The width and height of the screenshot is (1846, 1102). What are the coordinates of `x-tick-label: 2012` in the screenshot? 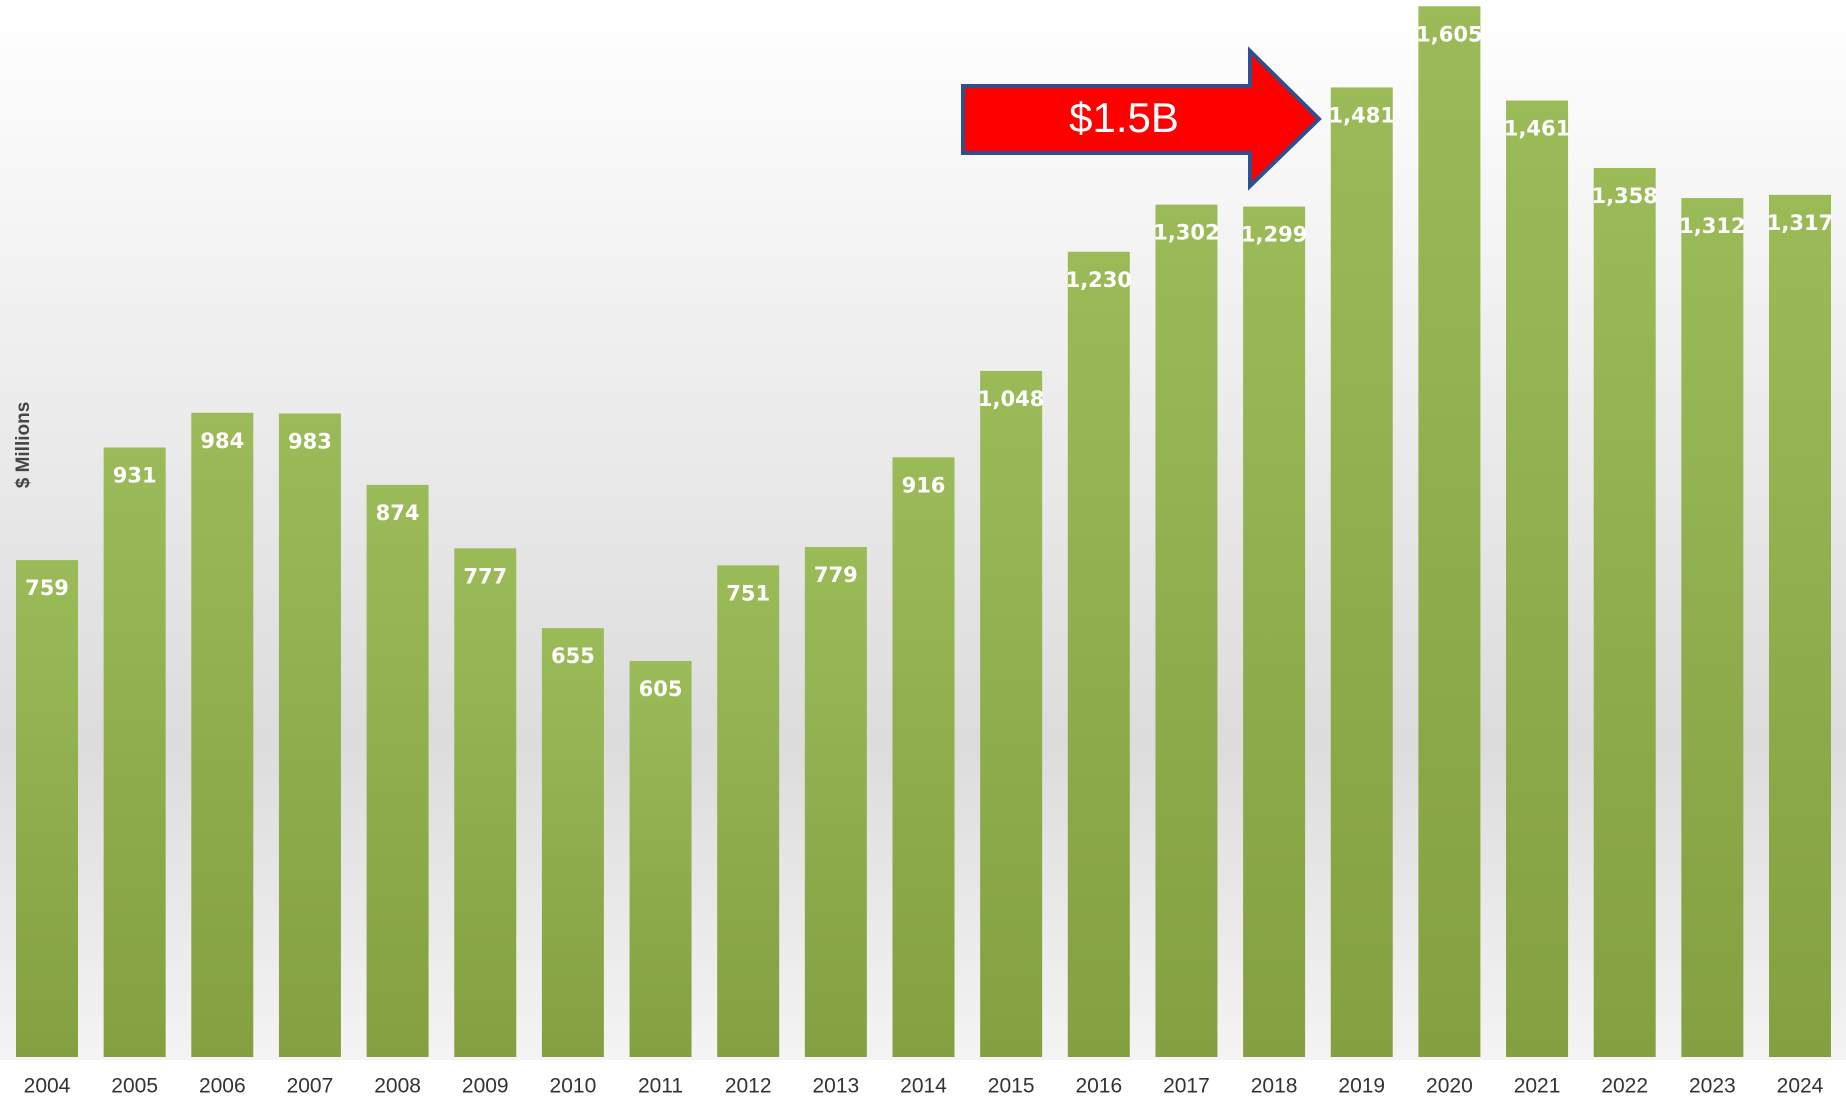 It's located at (748, 1086).